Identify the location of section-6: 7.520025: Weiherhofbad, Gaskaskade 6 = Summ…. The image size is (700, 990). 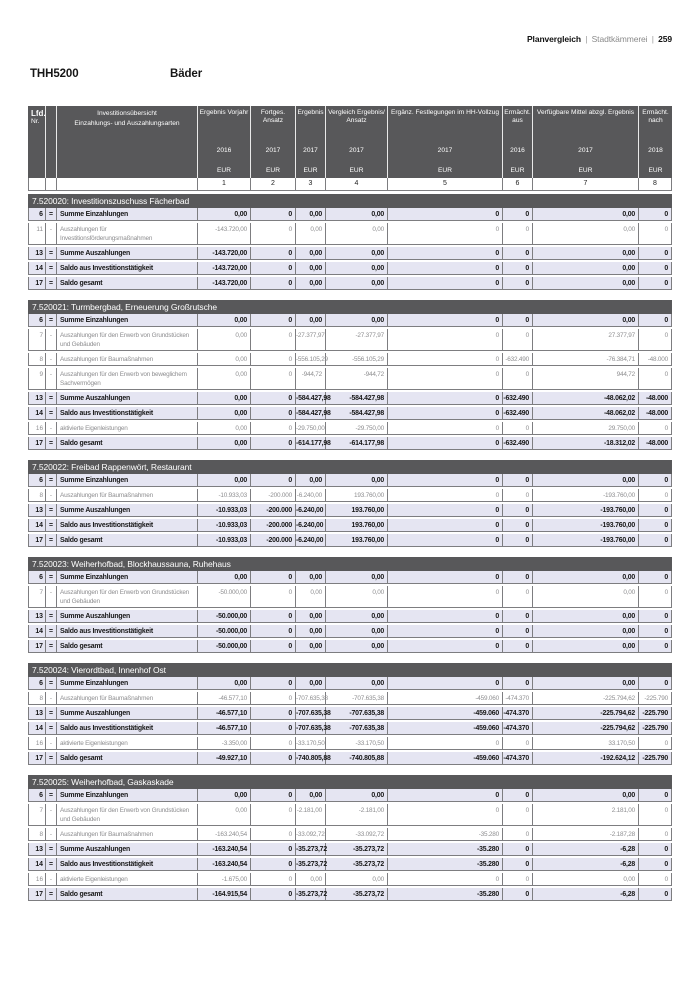
(350, 838).